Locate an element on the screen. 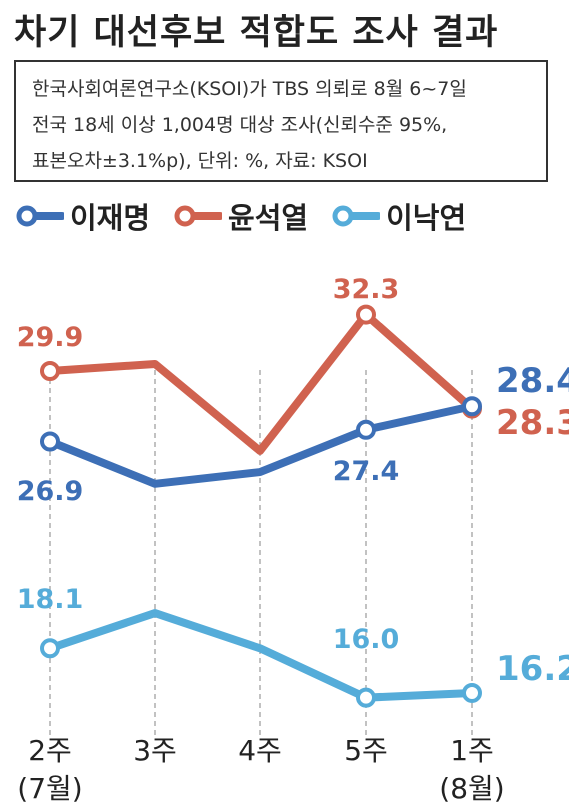 Image resolution: width=569 pixels, height=809 pixels. series-1-line is located at coordinates (261, 382).